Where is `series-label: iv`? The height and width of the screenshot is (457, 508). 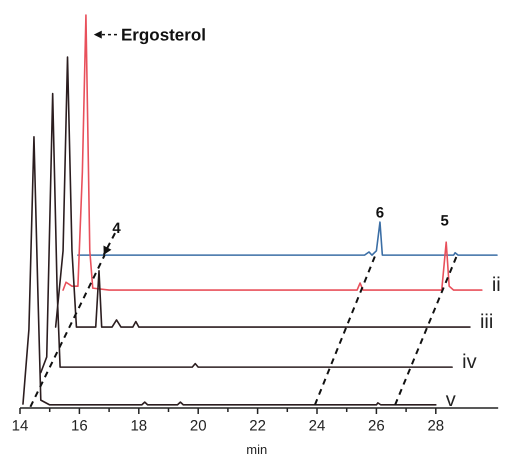
series-label: iv is located at coordinates (469, 362).